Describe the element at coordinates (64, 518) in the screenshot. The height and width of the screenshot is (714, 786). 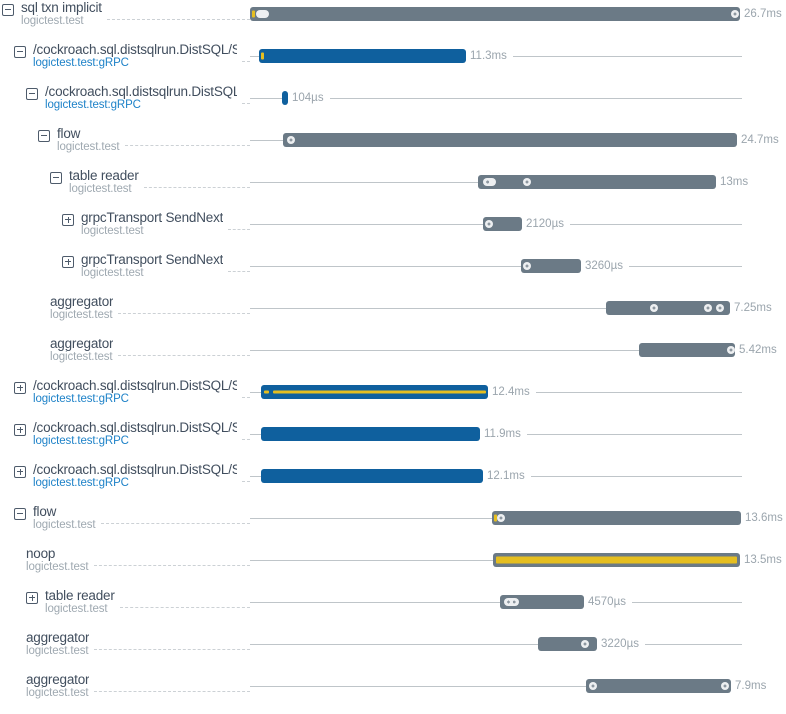
I see `span-labels: flow logictest.test` at that location.